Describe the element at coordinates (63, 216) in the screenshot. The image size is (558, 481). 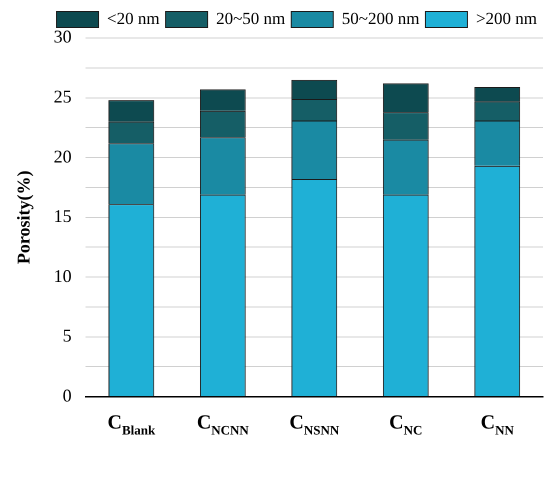
I see `y-tick-label: 15` at that location.